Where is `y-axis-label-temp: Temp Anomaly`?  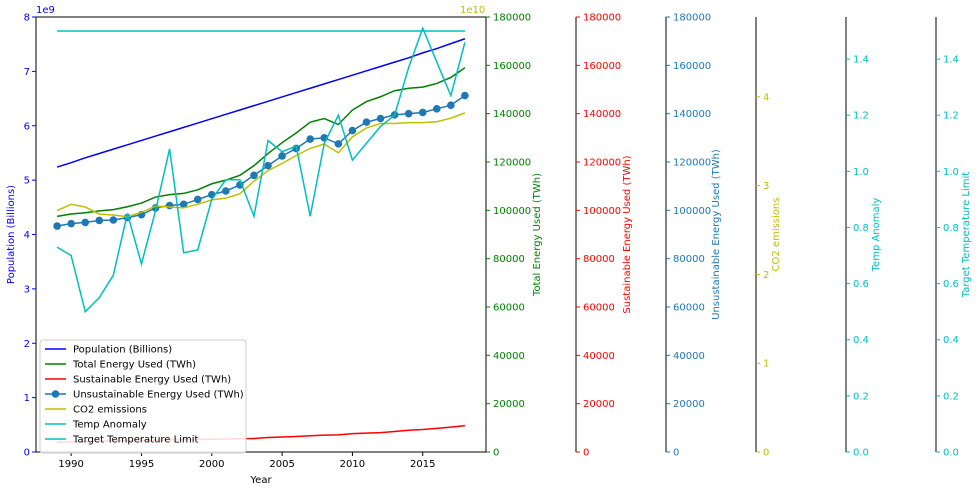
y-axis-label-temp: Temp Anomaly is located at coordinates (876, 235).